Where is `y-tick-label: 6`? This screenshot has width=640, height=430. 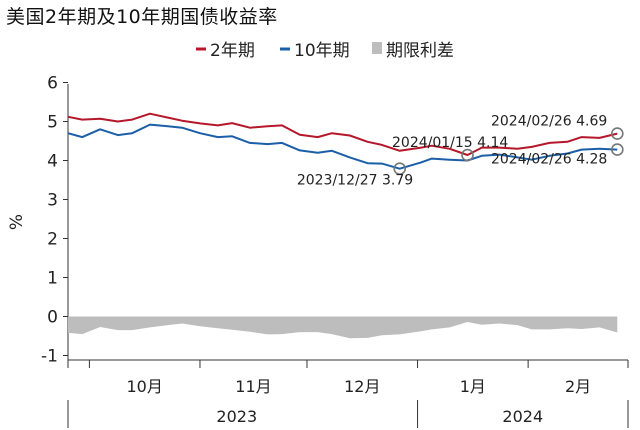 y-tick-label: 6 is located at coordinates (52, 84).